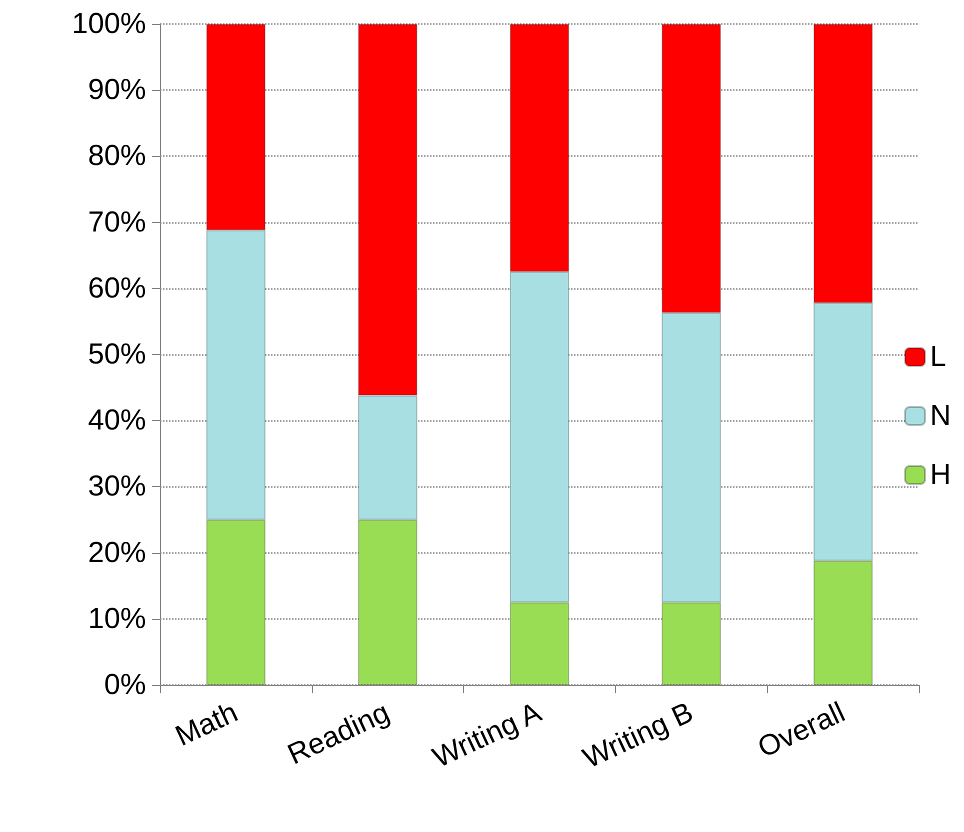 The height and width of the screenshot is (832, 964). I want to click on y-tick-label: 10%, so click(117, 618).